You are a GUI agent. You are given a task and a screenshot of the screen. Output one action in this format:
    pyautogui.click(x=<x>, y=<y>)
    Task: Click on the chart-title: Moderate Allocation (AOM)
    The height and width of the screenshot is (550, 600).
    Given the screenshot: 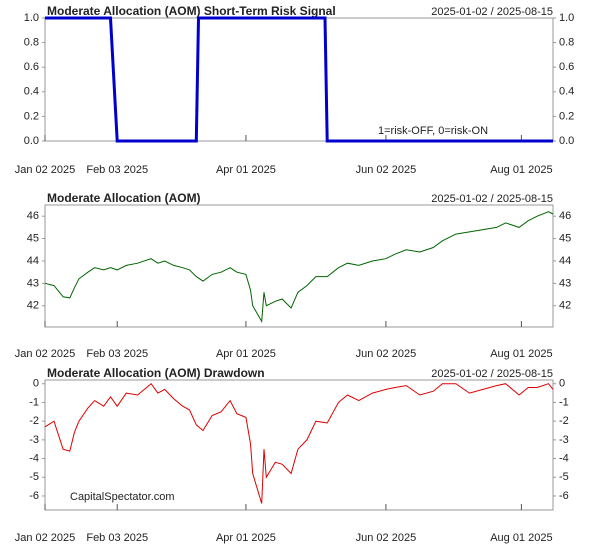 What is the action you would take?
    pyautogui.click(x=124, y=198)
    